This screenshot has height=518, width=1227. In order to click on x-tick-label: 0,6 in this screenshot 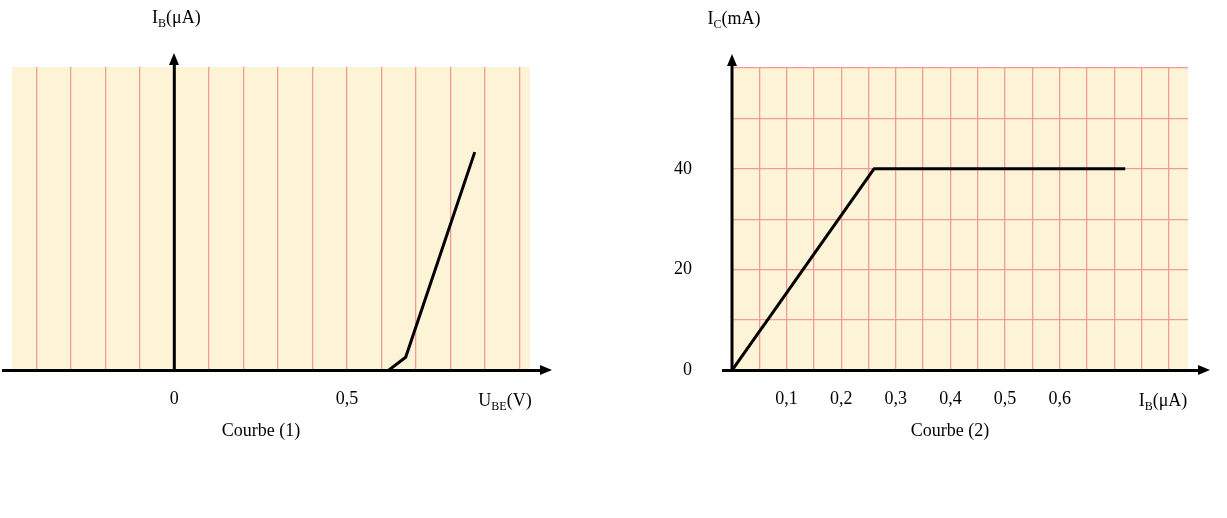, I will do `click(1059, 397)`.